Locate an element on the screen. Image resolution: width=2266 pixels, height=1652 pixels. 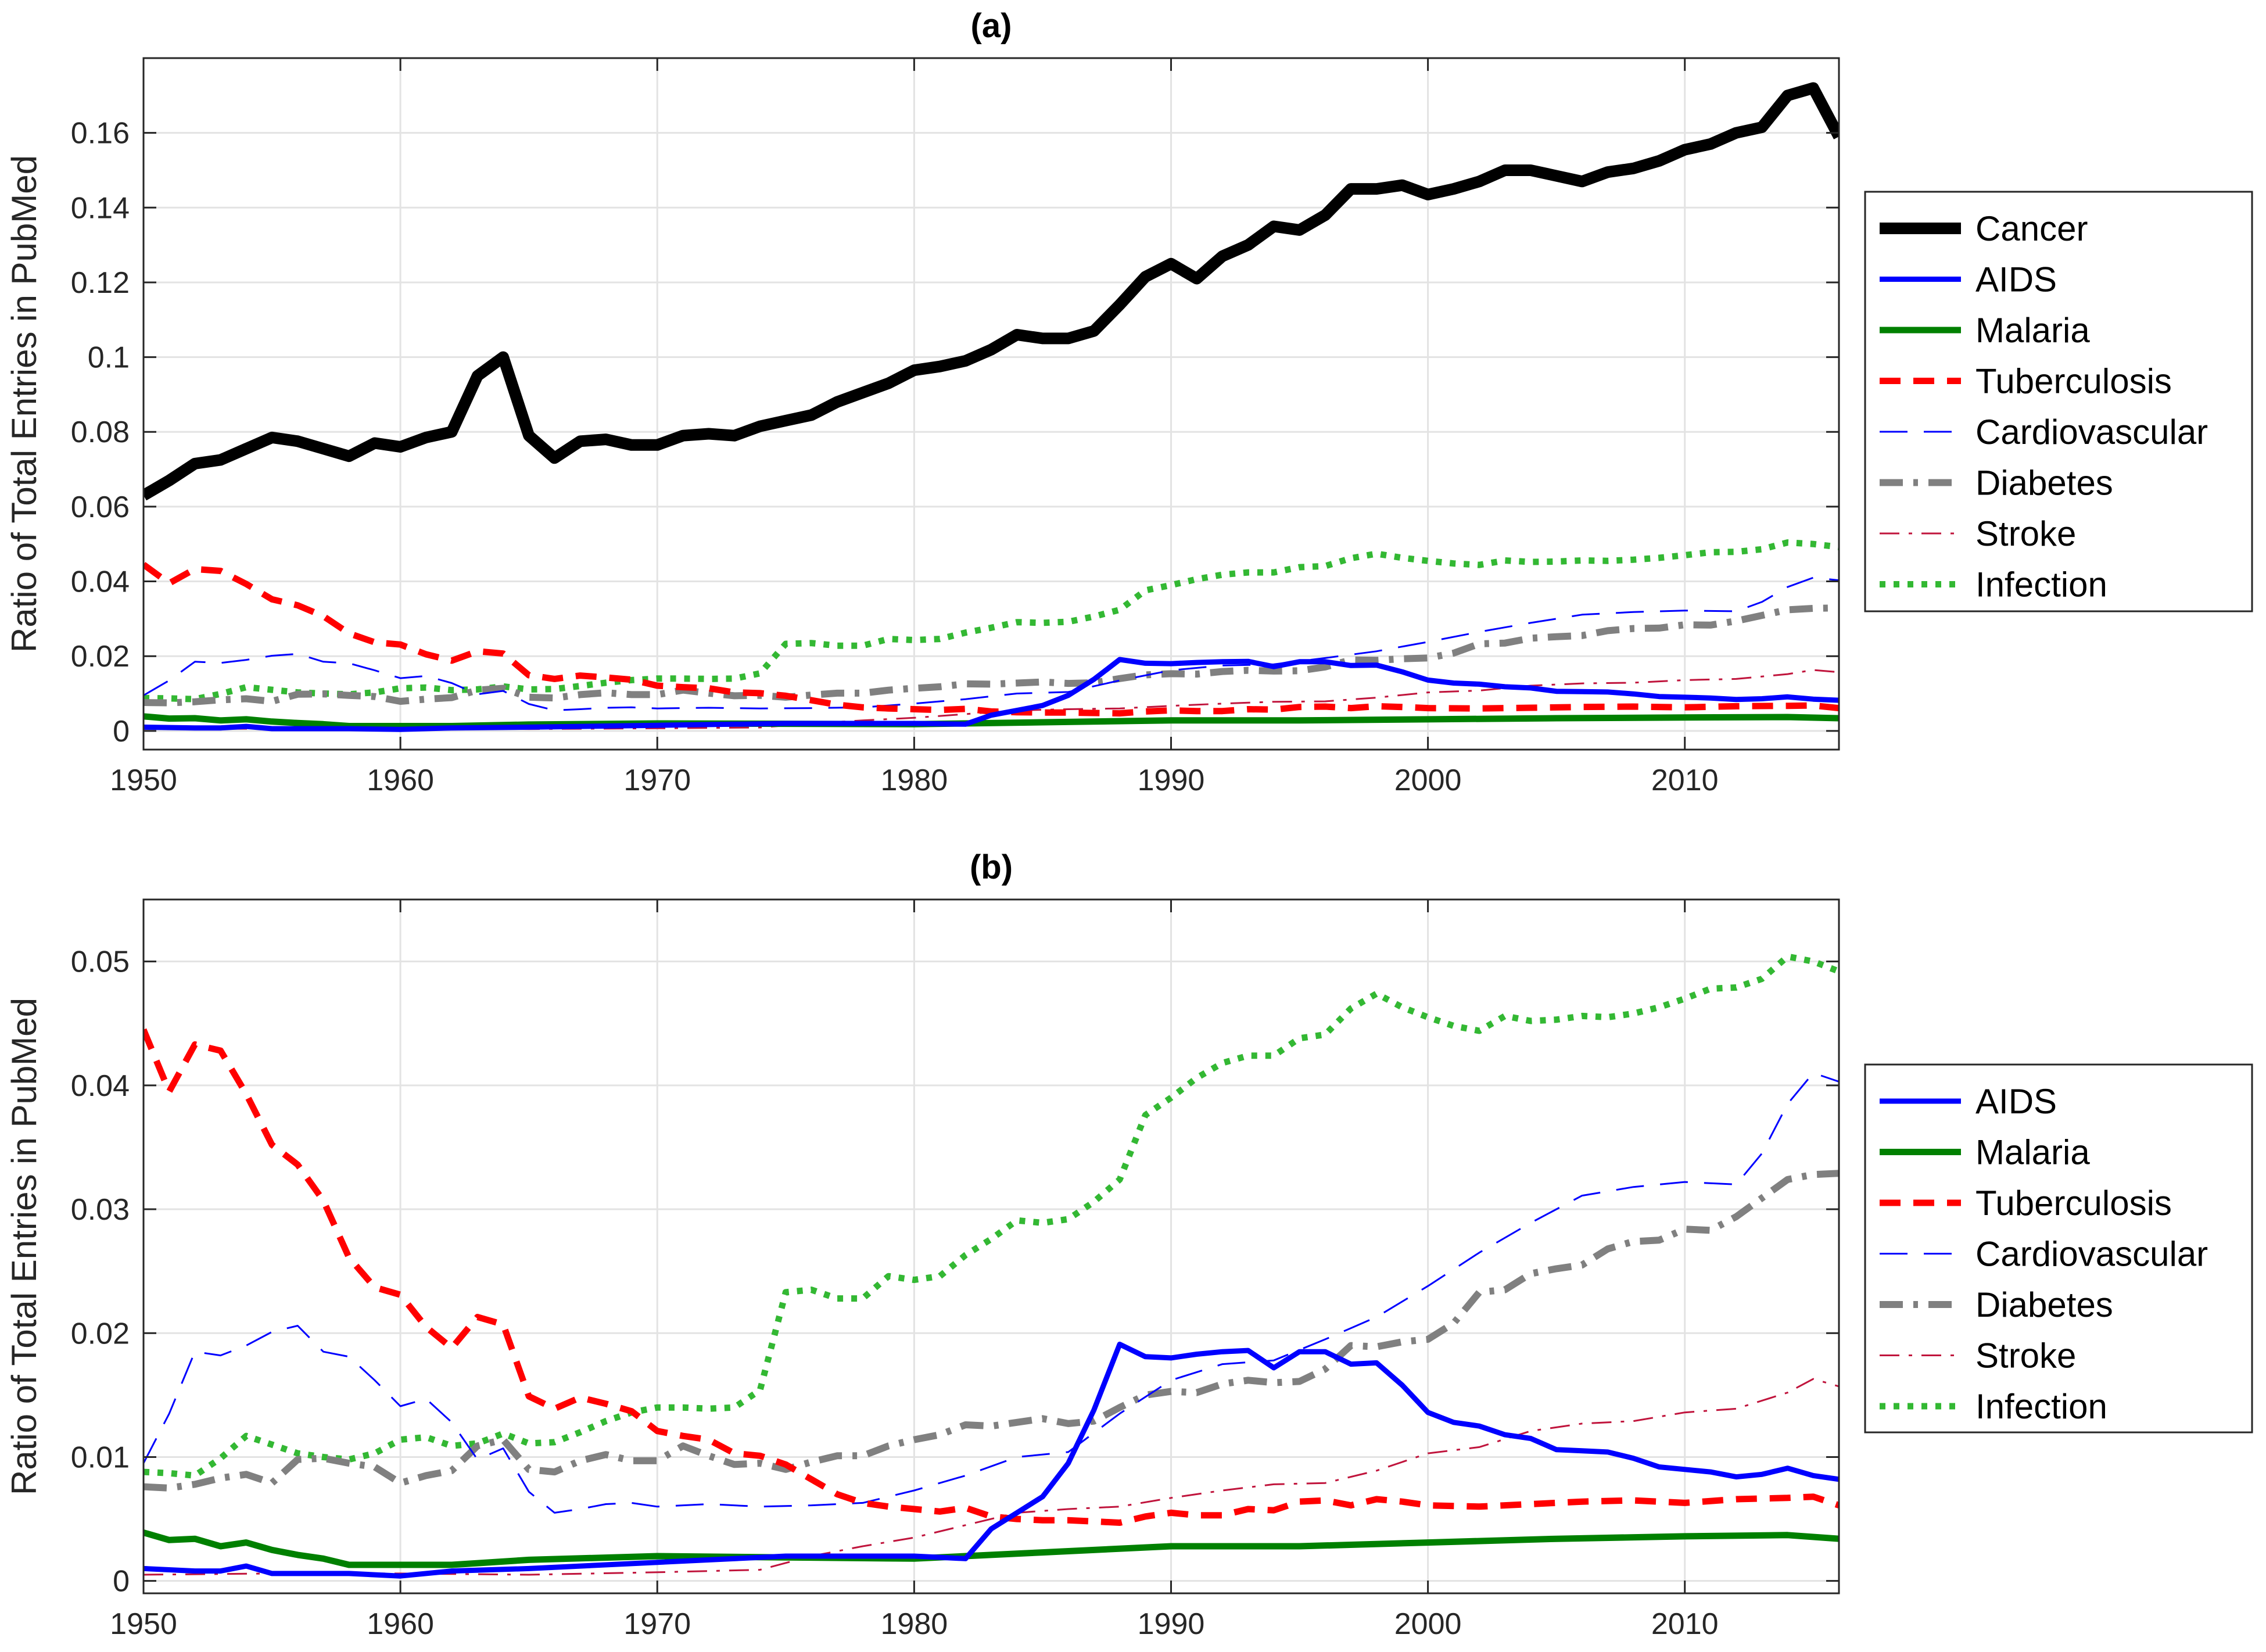
series-line-tuberculosis is located at coordinates (991, 639).